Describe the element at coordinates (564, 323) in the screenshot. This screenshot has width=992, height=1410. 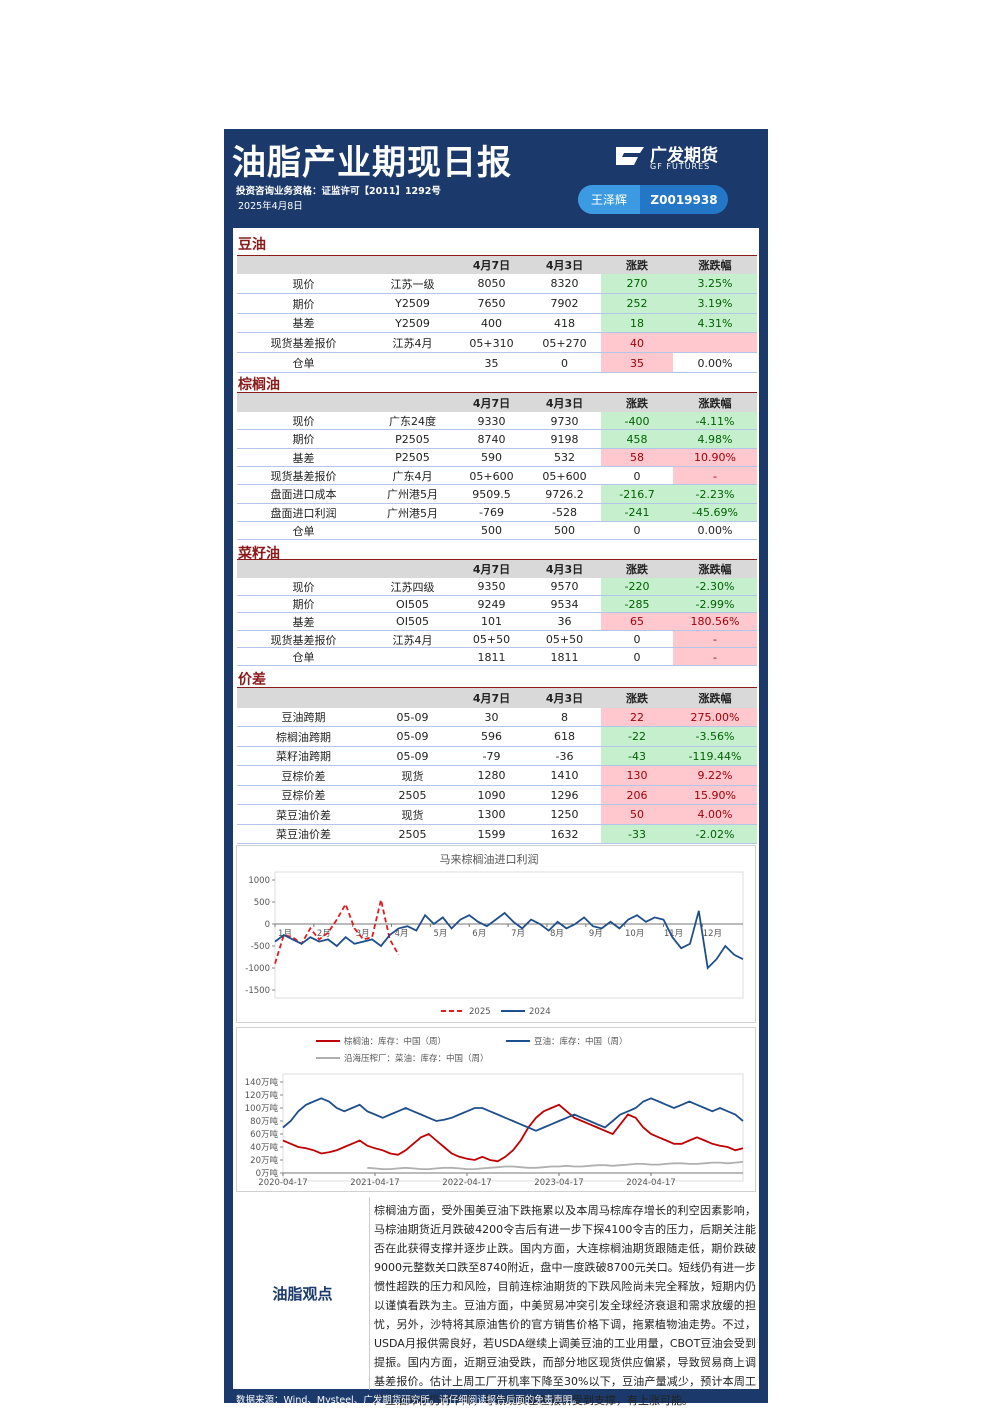
I see `table-cell: 418` at that location.